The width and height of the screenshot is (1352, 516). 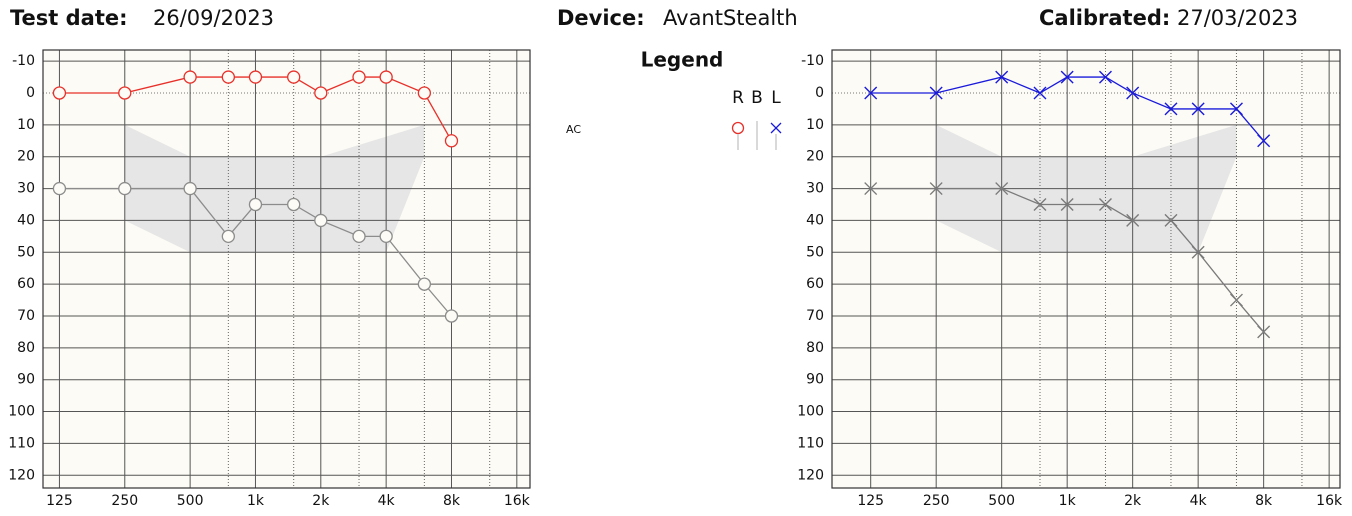 I want to click on device: AvantStealth, so click(x=730, y=18).